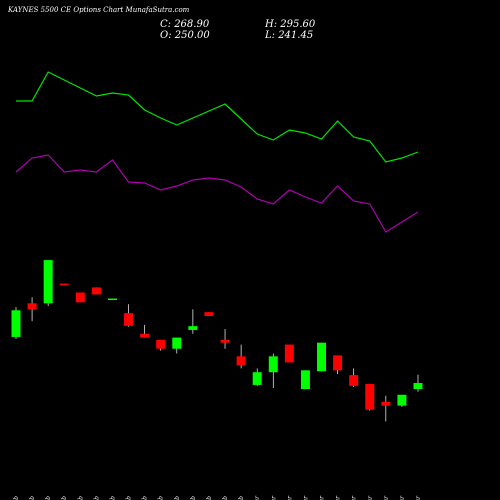 Image resolution: width=500 pixels, height=500 pixels. Describe the element at coordinates (145, 498) in the screenshot. I see `x-tick-label: 19 Feb` at that location.